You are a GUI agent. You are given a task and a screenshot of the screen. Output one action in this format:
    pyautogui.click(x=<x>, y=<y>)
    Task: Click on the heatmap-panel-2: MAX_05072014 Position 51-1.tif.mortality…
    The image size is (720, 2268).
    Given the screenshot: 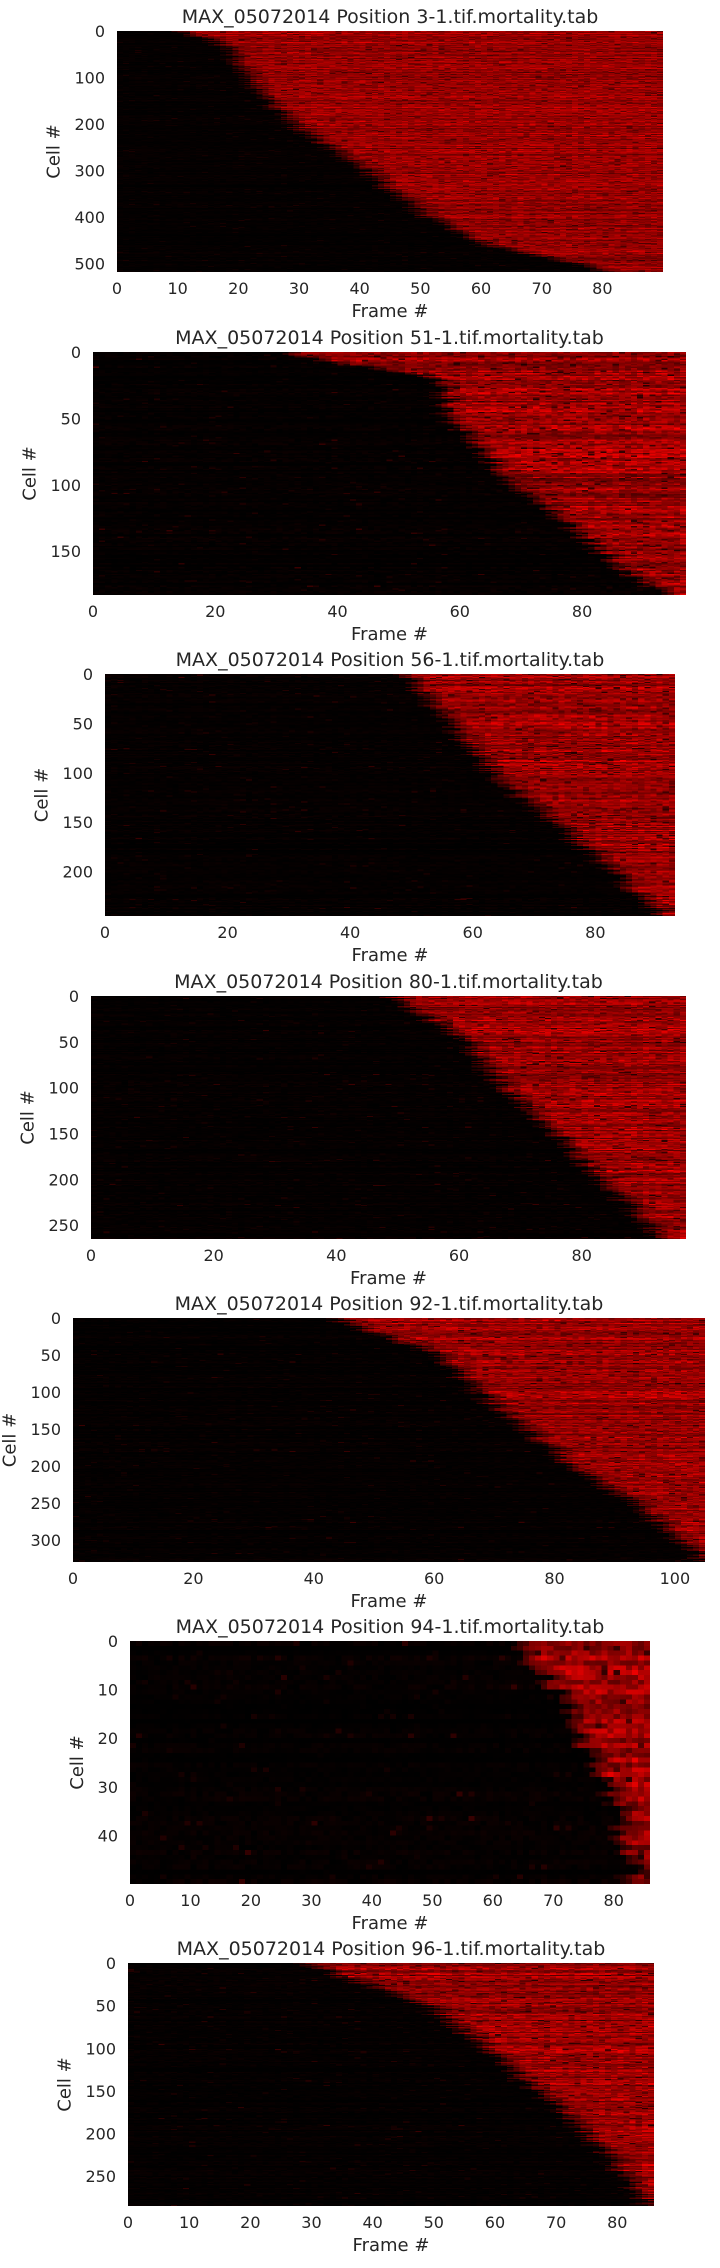 What is the action you would take?
    pyautogui.click(x=353, y=486)
    